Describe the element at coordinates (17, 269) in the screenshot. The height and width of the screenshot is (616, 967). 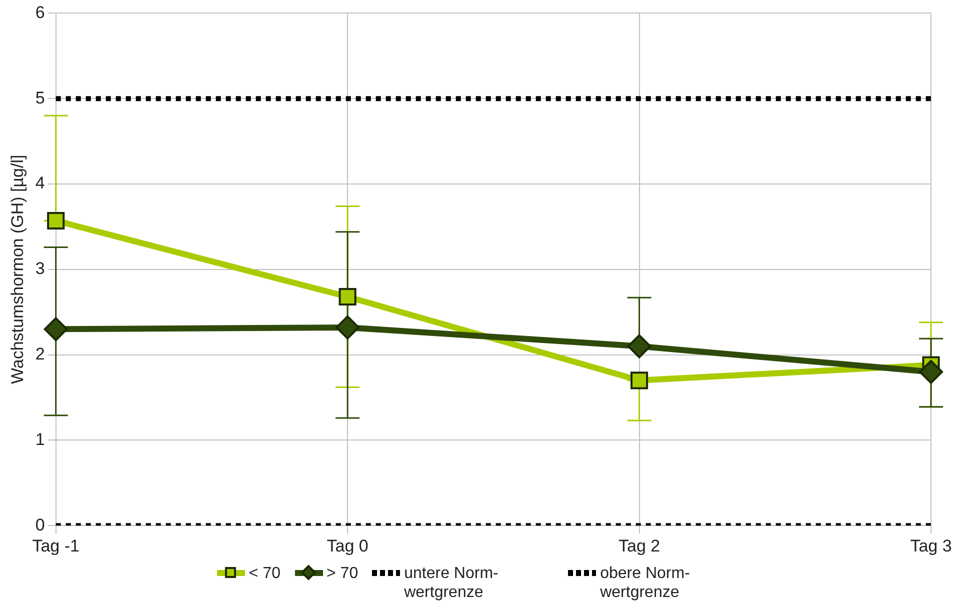
I see `y-axis-title: Wachstumshormon (GH) [µg/l]` at that location.